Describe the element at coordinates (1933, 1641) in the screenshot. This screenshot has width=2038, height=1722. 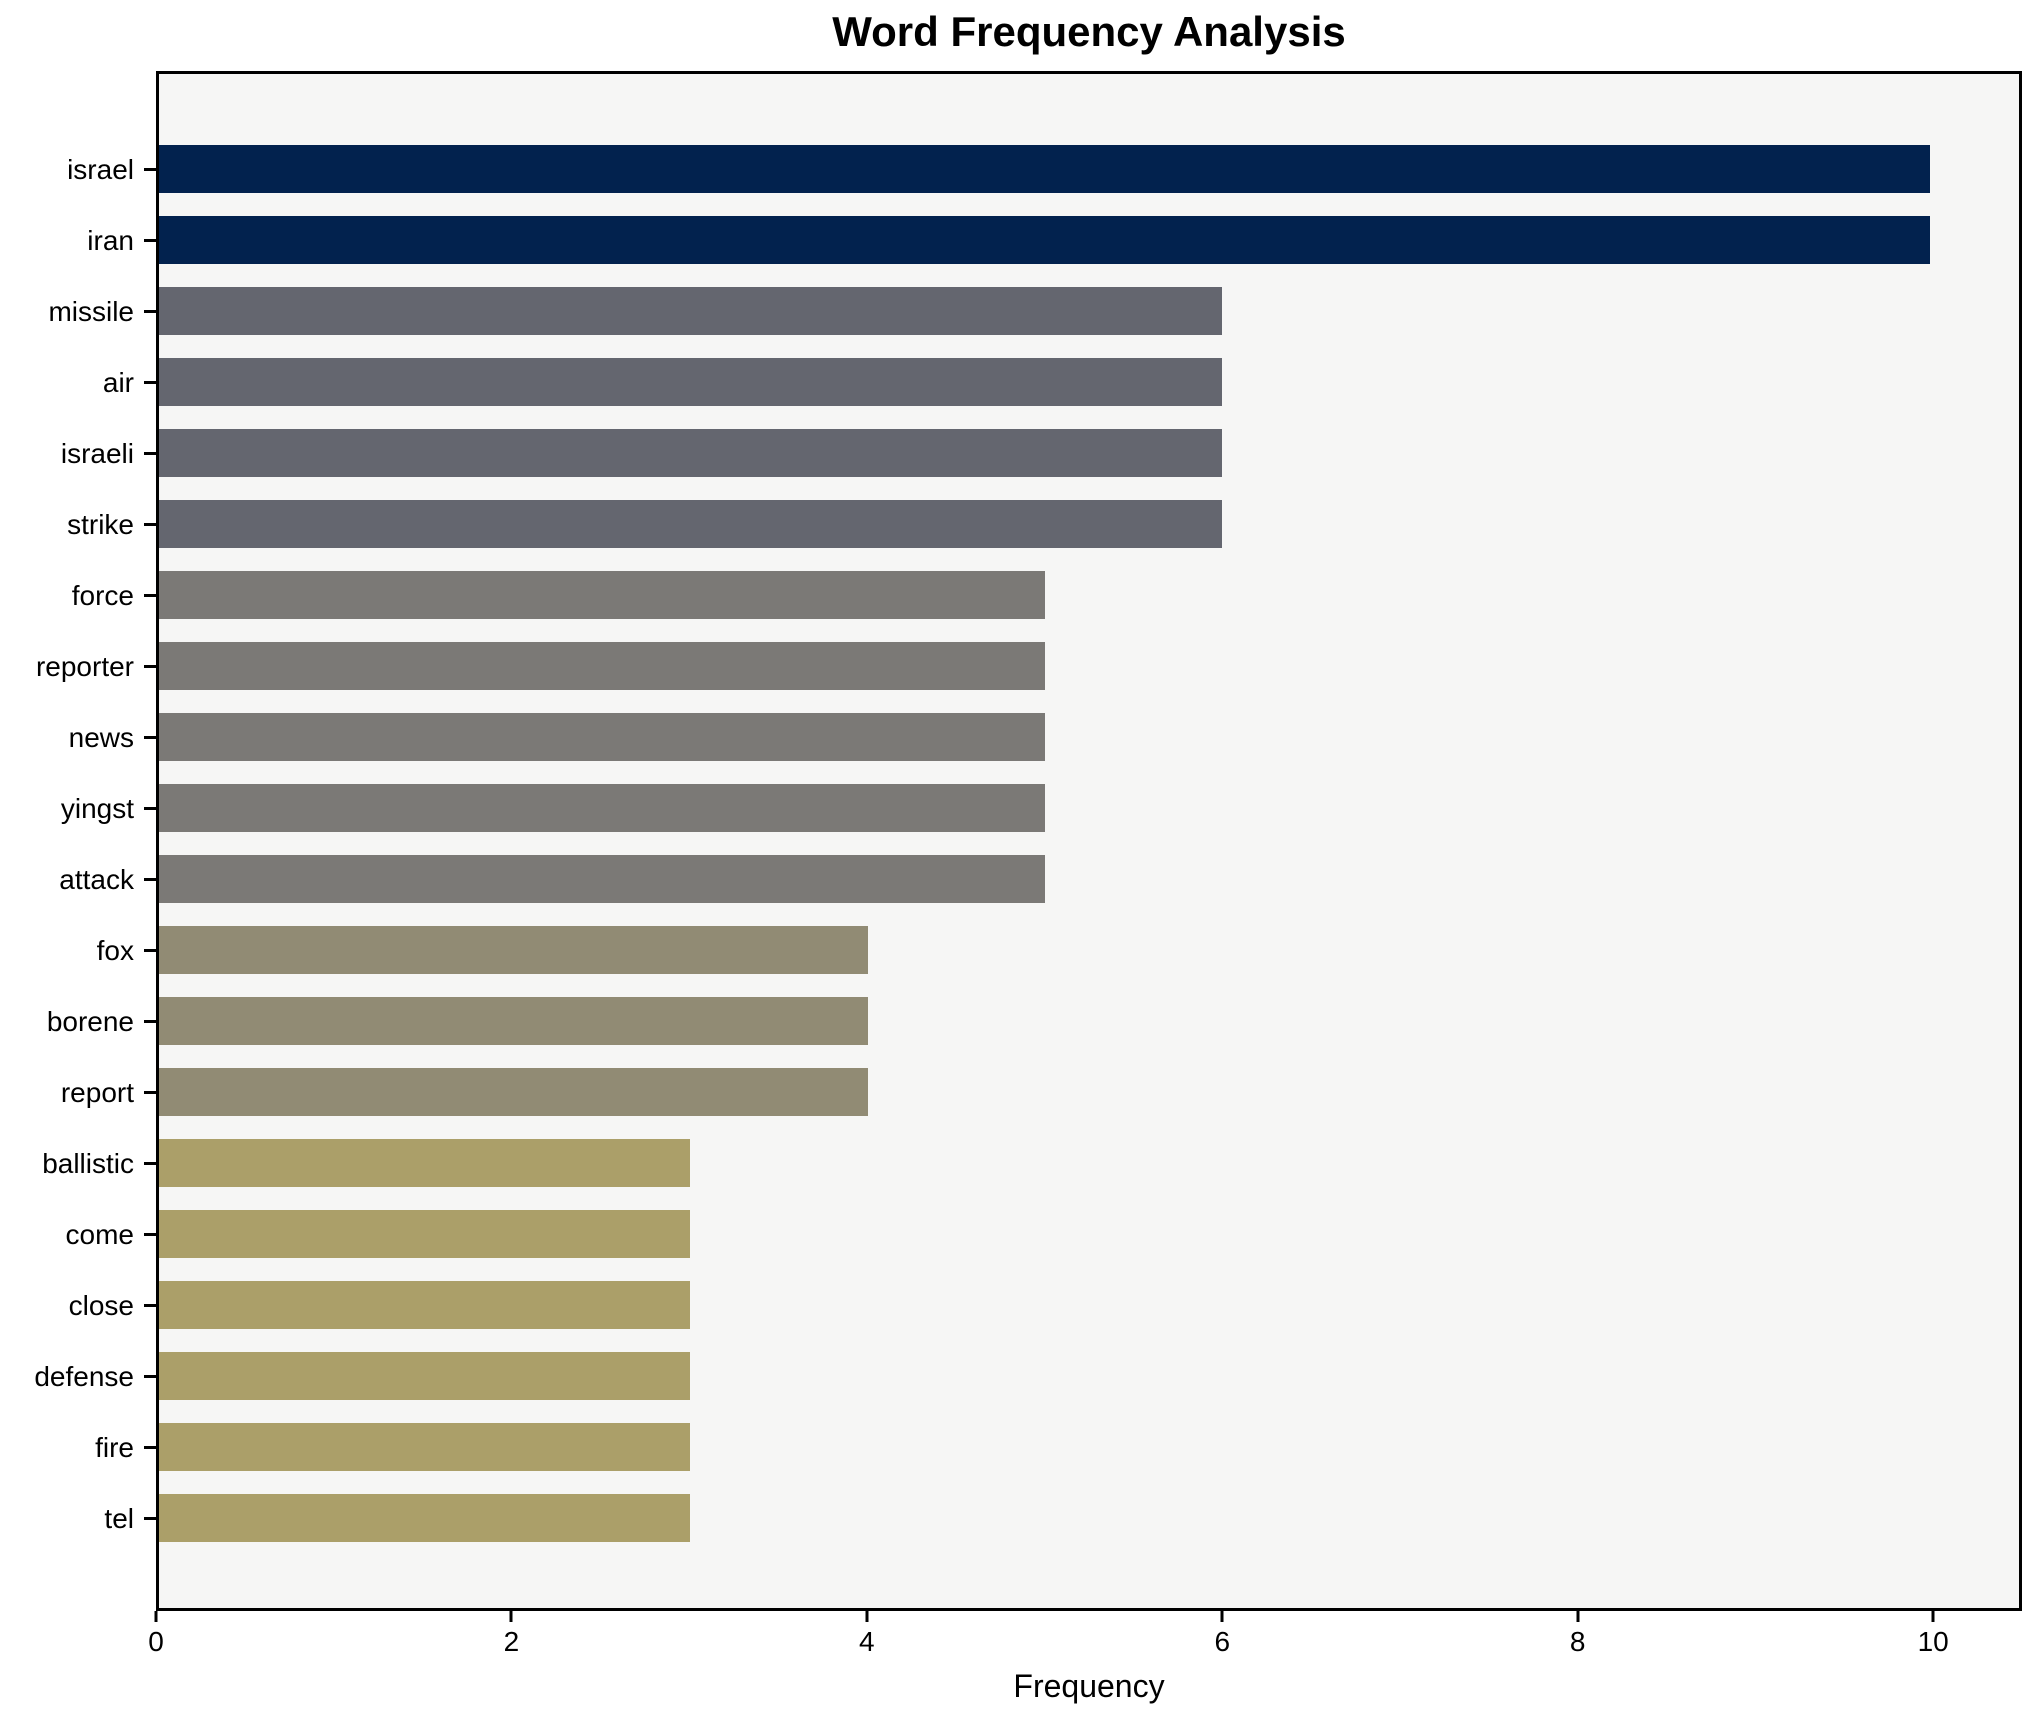
I see `x-tick-label: 10` at that location.